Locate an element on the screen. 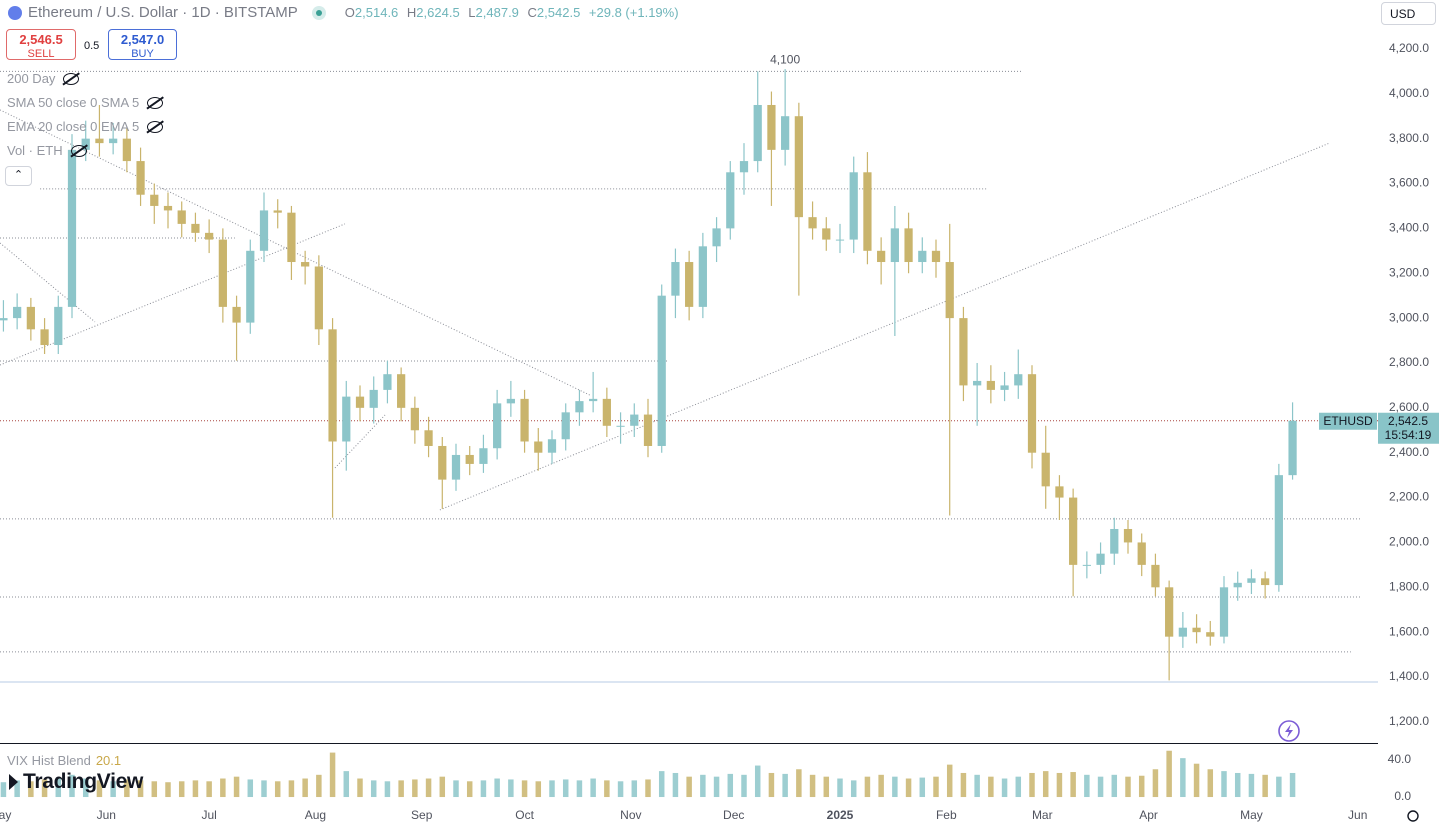 Image resolution: width=1439 pixels, height=823 pixels. logo: TradingView is located at coordinates (76, 782).